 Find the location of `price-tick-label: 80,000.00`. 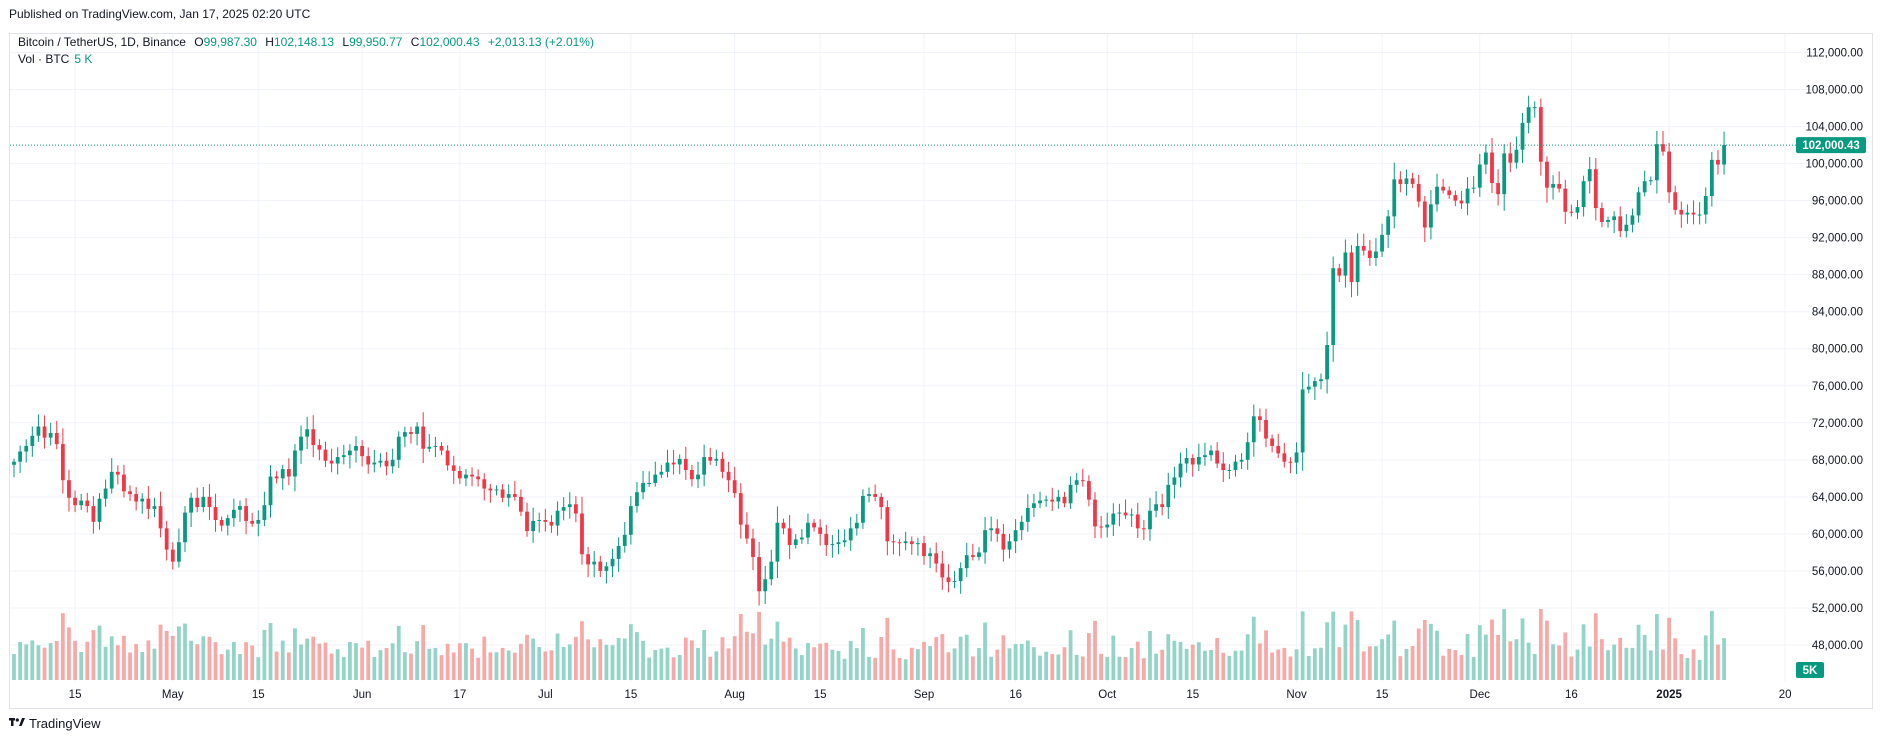

price-tick-label: 80,000.00 is located at coordinates (1837, 350).